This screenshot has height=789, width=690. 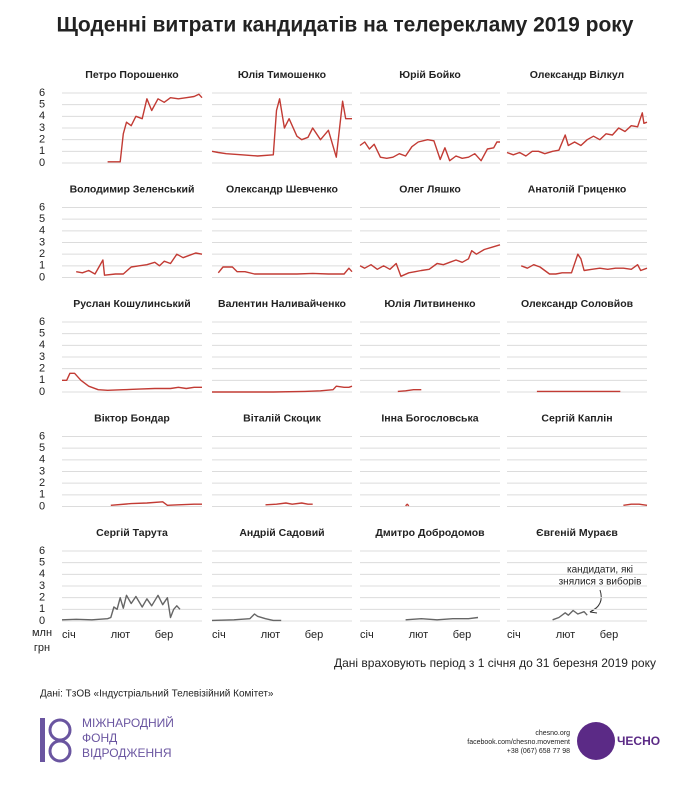 I want to click on panel-title: Віктор Бондар, so click(x=132, y=418).